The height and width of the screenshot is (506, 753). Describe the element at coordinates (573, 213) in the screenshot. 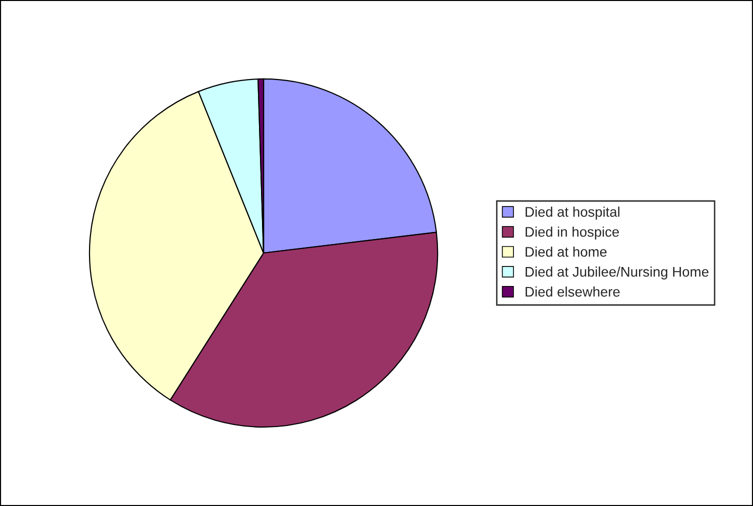

I see `legend-label: Died at hospital` at that location.